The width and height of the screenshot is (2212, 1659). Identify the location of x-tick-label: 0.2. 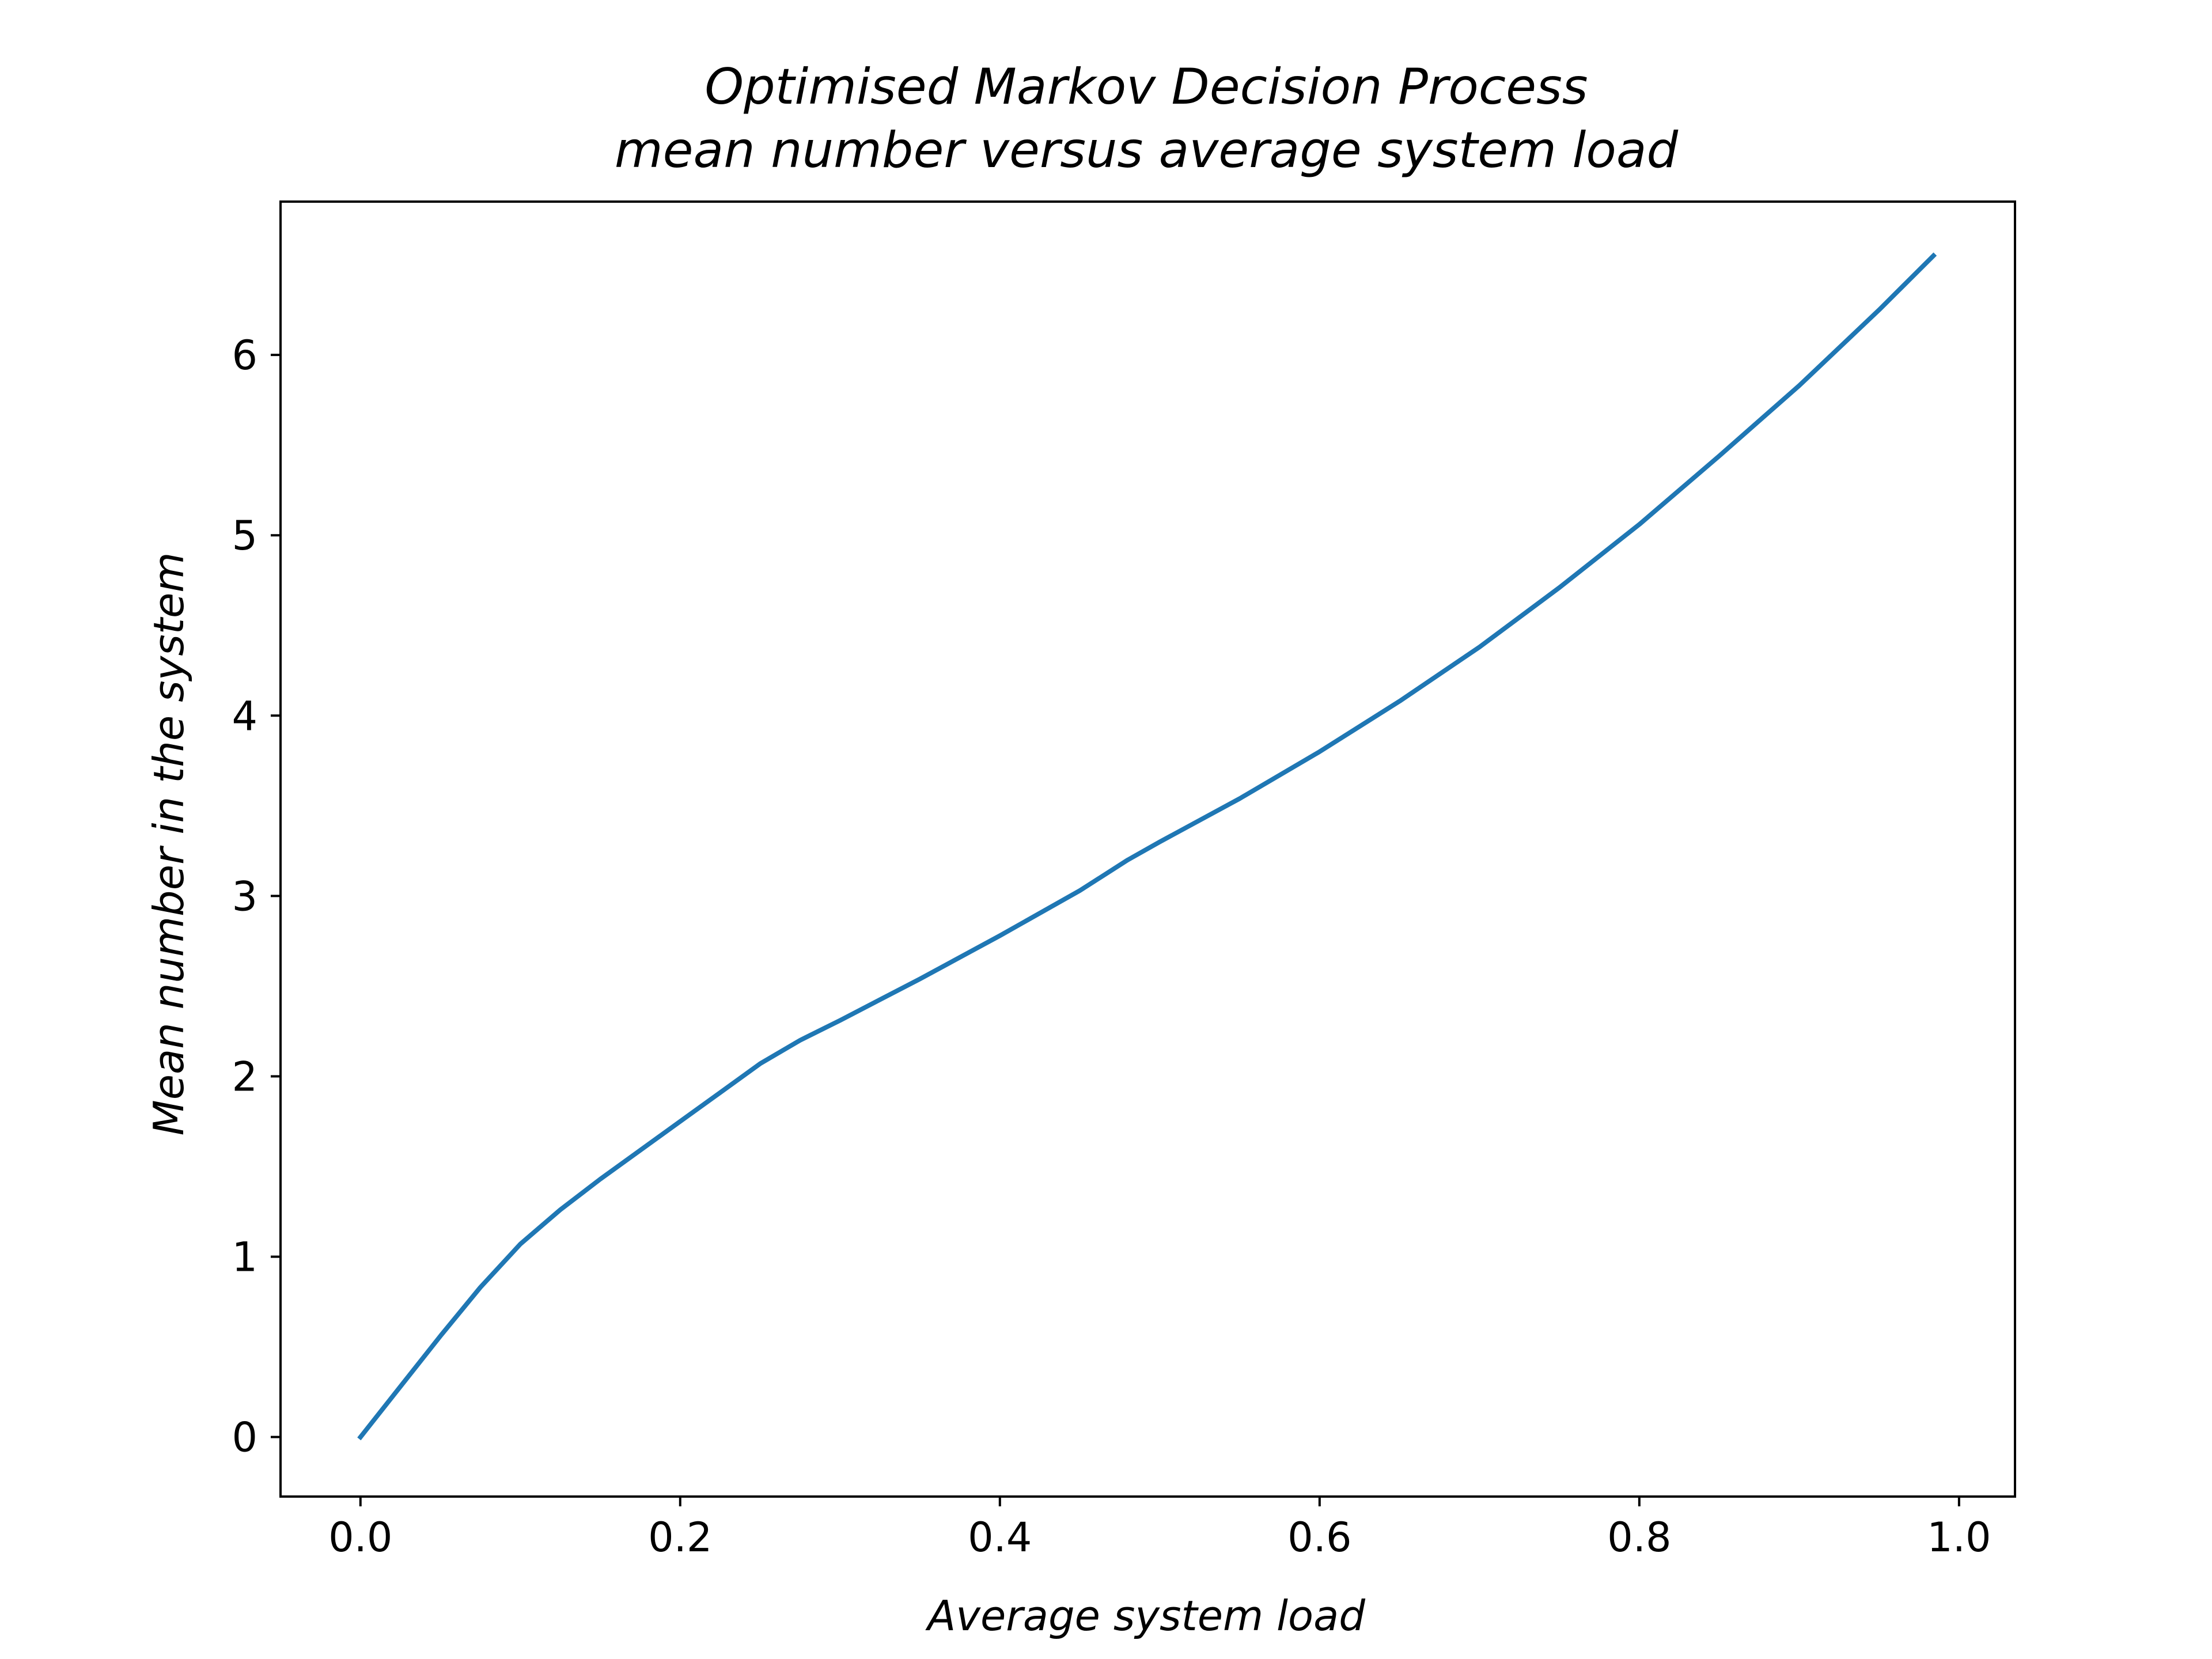
(680, 1537).